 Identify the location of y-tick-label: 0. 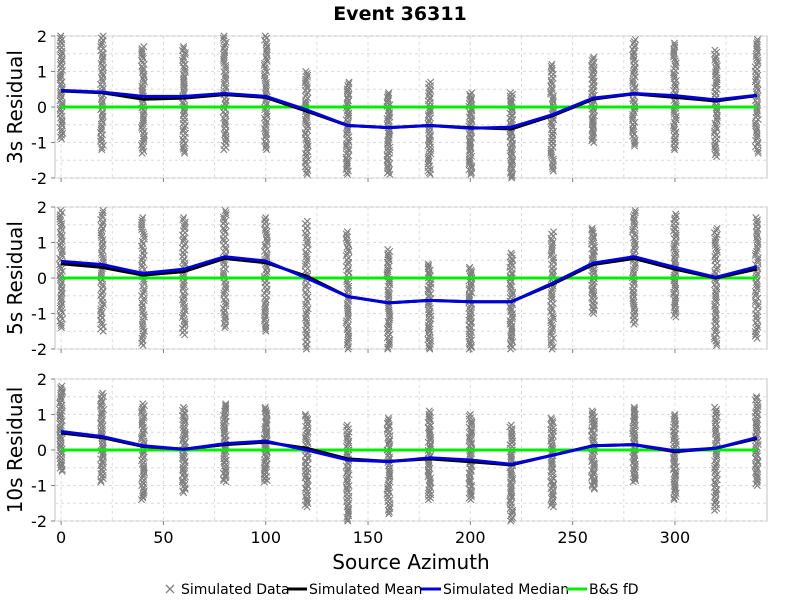
(42, 107).